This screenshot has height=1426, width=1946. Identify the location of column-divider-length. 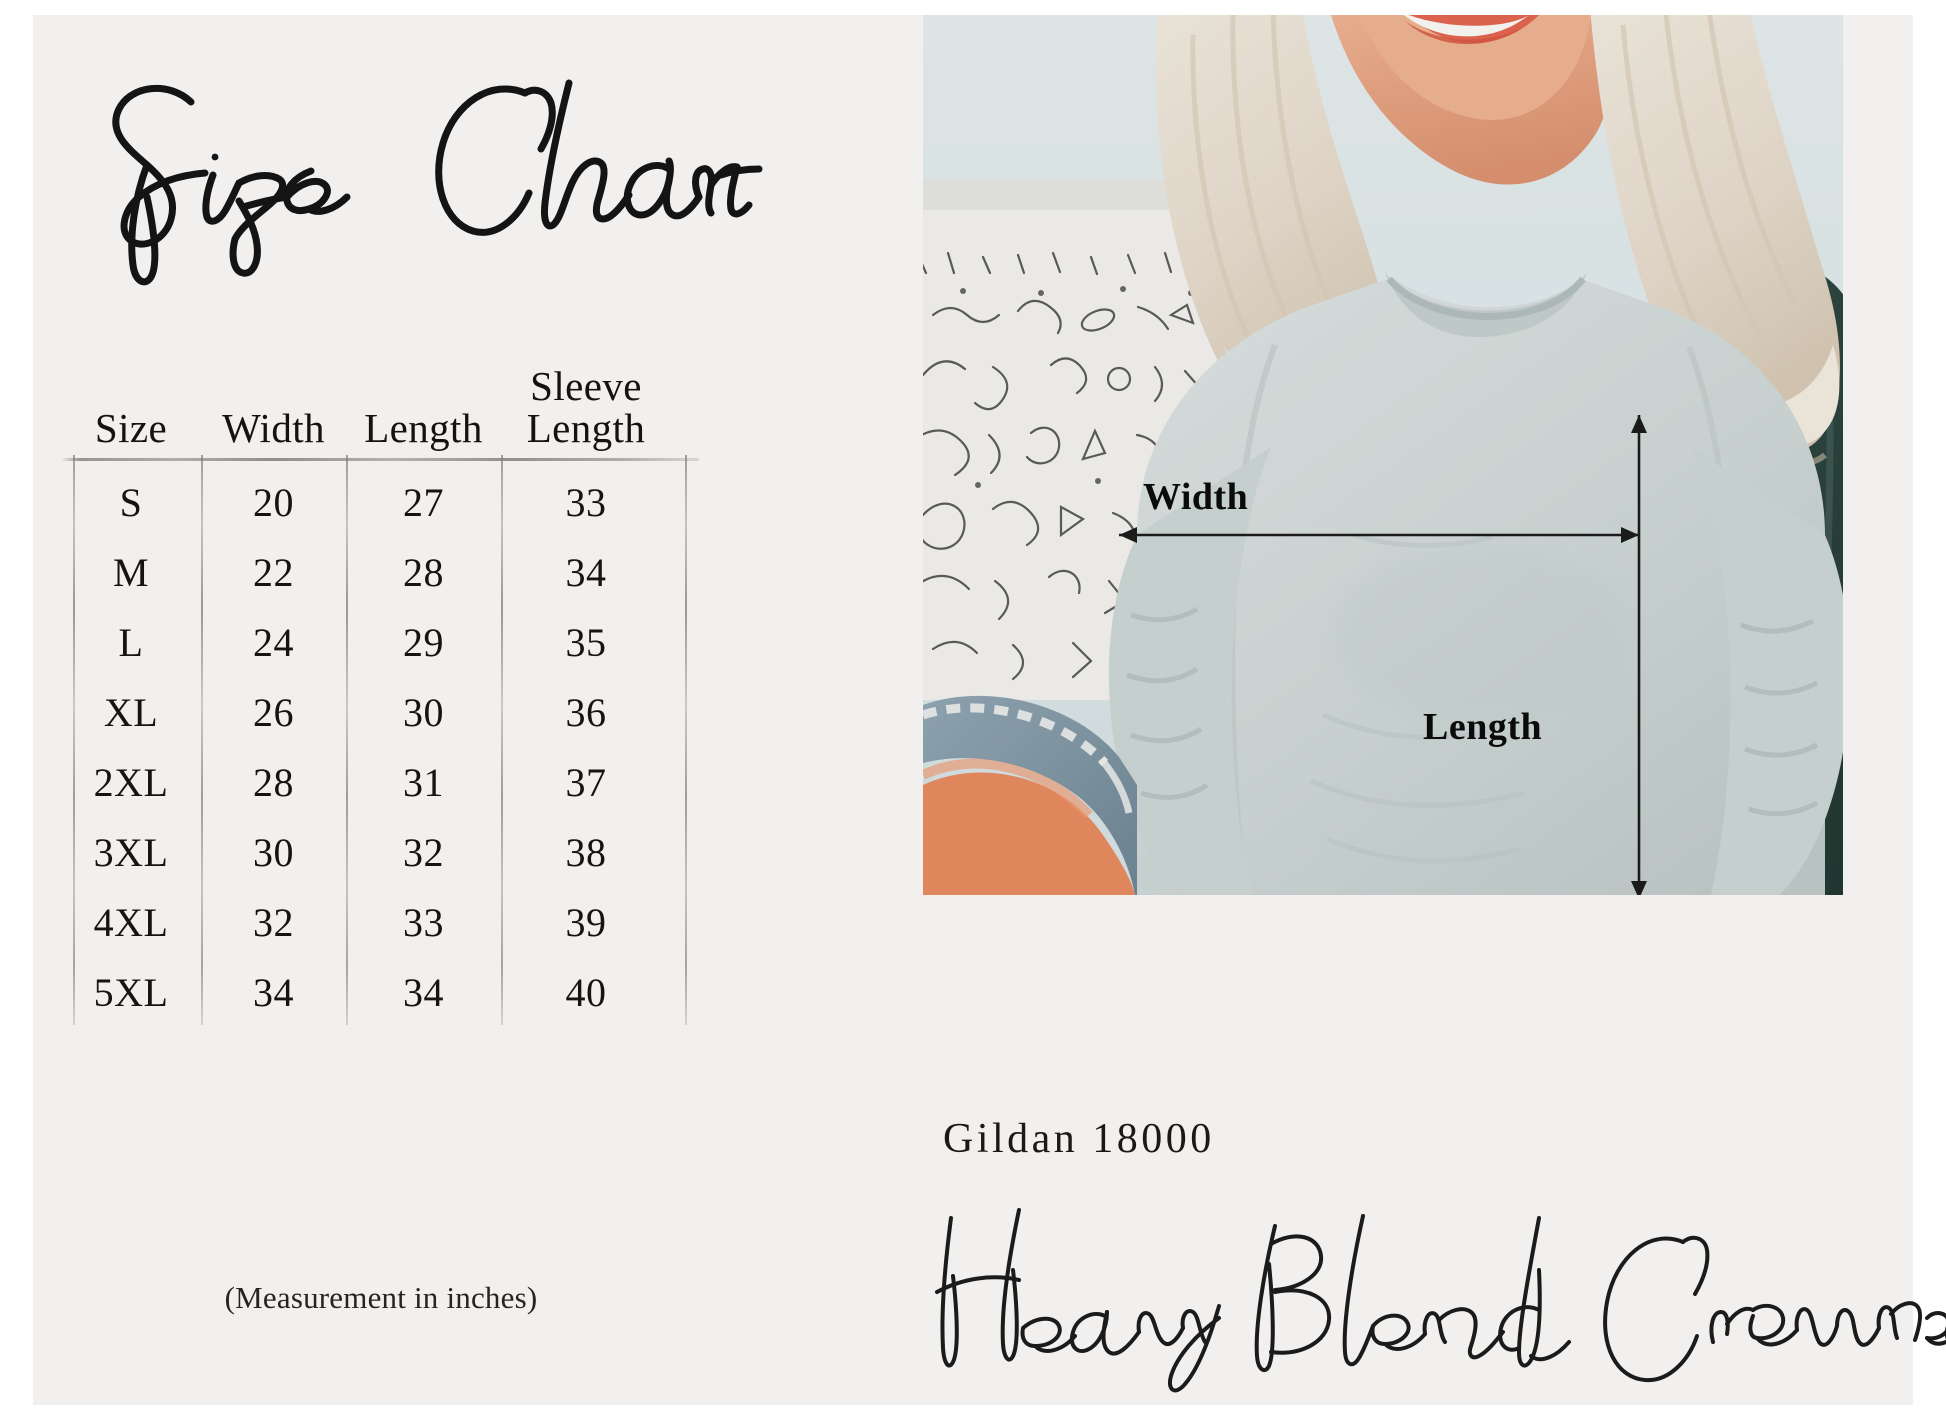
(502, 740).